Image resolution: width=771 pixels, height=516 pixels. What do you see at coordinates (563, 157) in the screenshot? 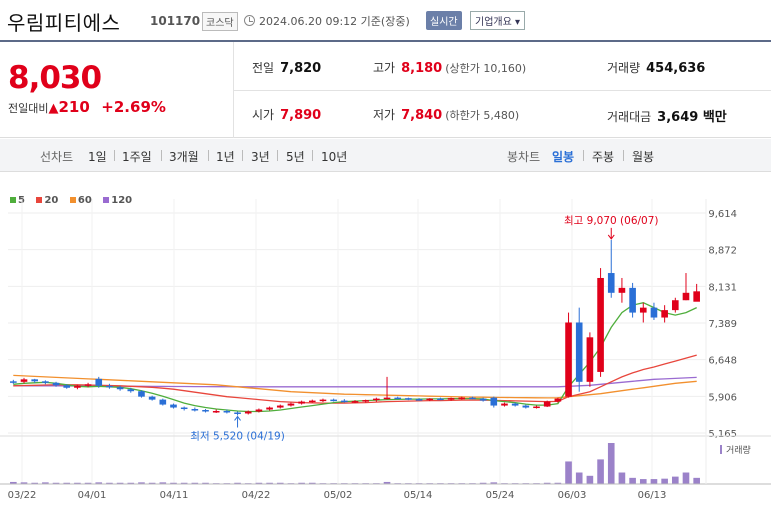
I see `candle-daily-button: 일봉` at bounding box center [563, 157].